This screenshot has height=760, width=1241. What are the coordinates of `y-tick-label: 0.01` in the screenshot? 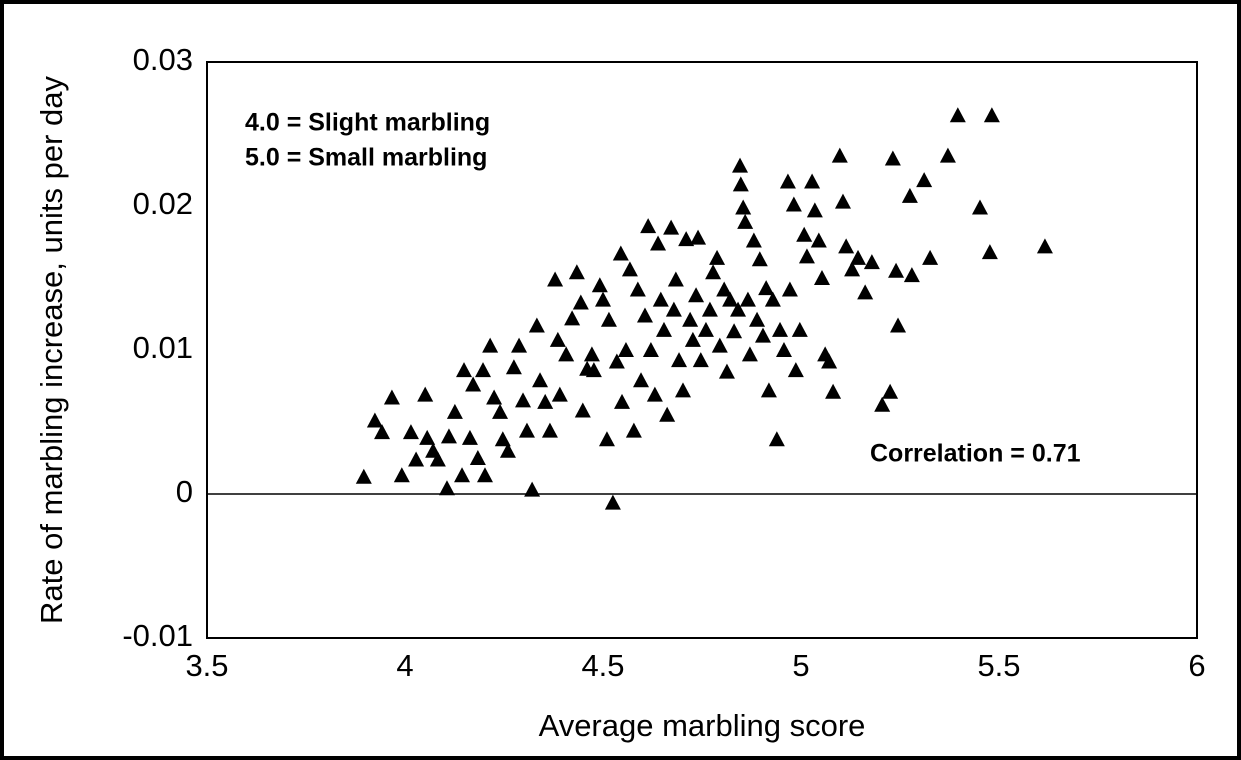 It's located at (163, 347).